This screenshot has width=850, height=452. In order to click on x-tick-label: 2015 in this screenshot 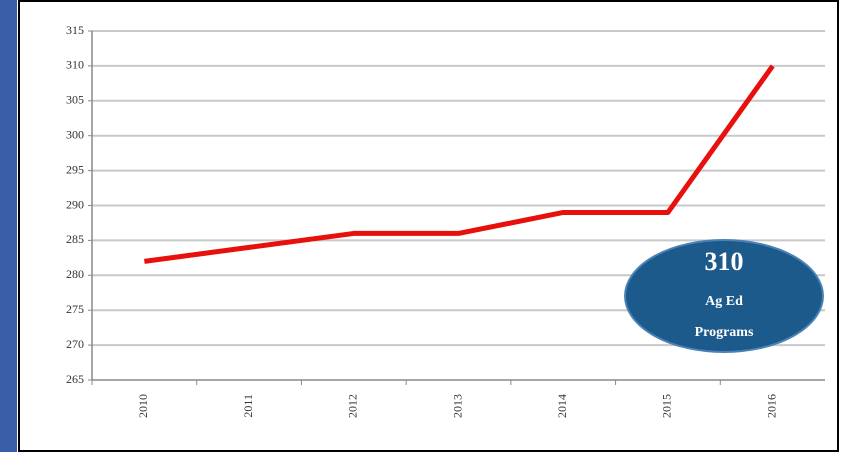, I will do `click(667, 406)`.